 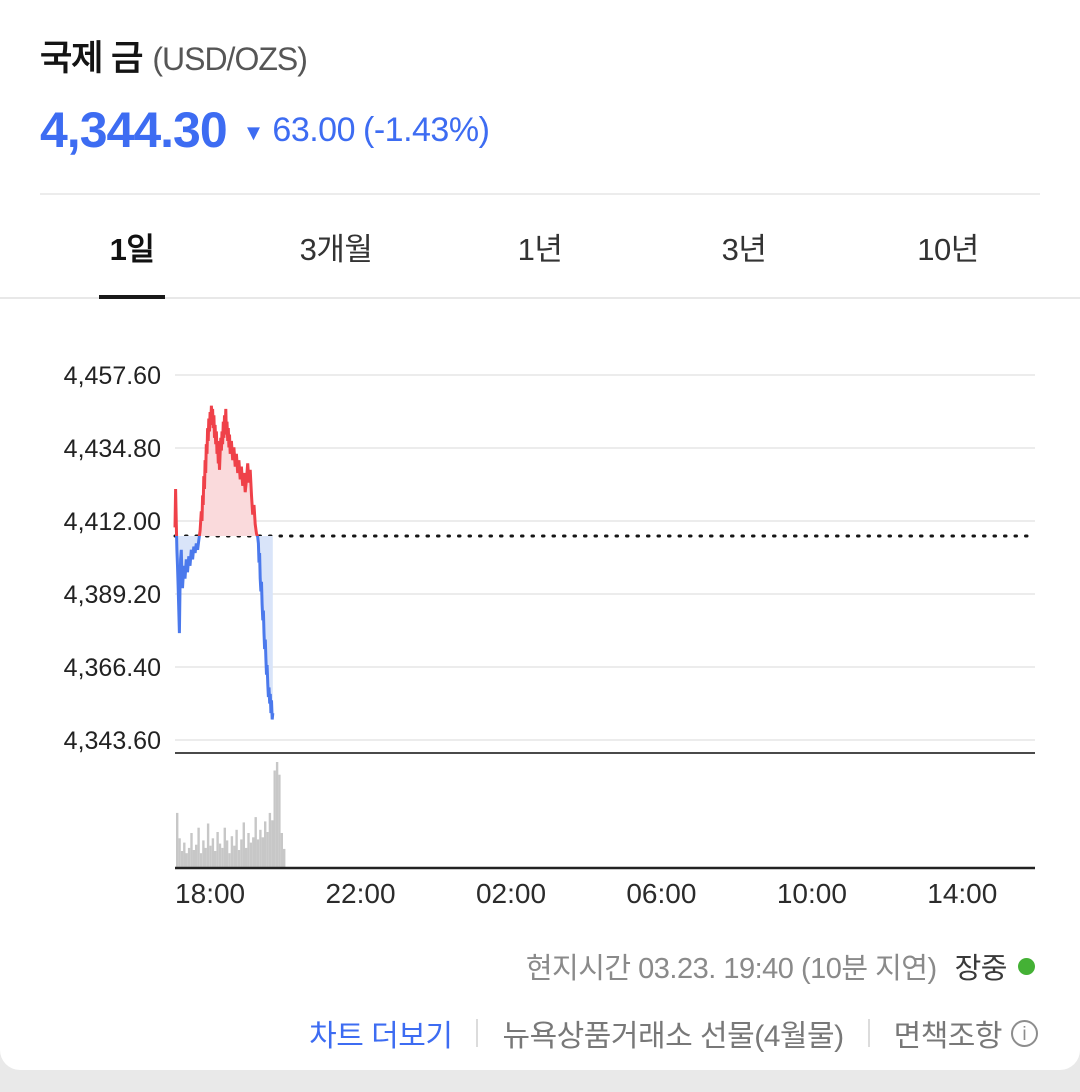 What do you see at coordinates (586, 893) in the screenshot?
I see `x-axis-labels: 18:00 22:00 02:00 06:00 10:00 14:00` at bounding box center [586, 893].